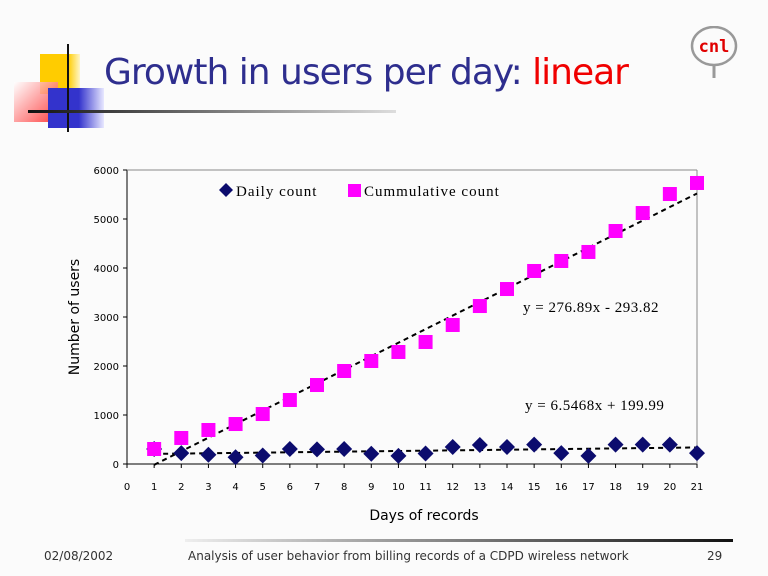 The width and height of the screenshot is (768, 576). I want to click on trend-equation-cumulative: y = 276.89x - 293.82, so click(591, 308).